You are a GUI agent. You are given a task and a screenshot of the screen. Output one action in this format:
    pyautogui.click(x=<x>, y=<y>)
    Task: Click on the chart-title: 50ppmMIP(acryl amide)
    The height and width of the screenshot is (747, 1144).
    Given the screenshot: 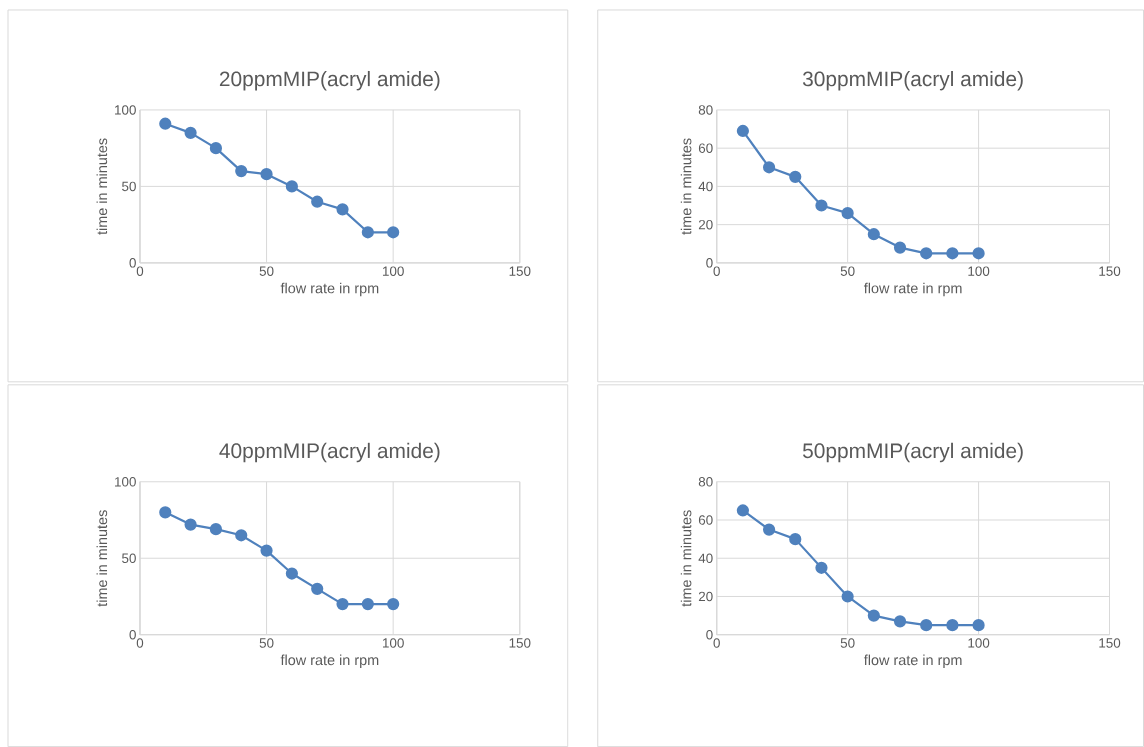 What is the action you would take?
    pyautogui.click(x=912, y=452)
    